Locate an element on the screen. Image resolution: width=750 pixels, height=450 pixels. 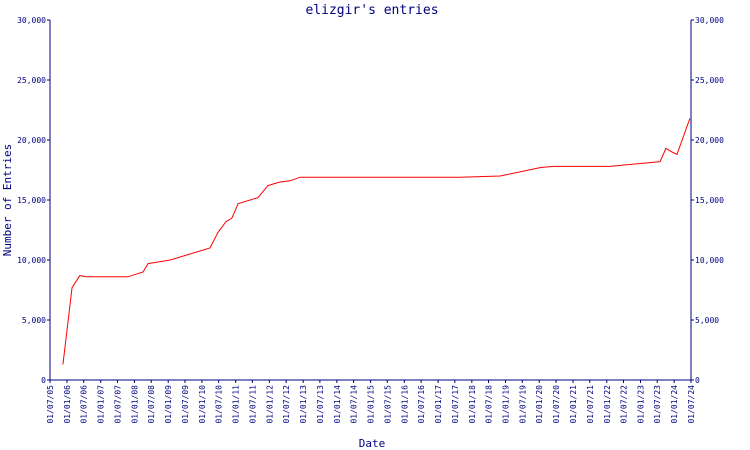
y-tick-label: 0 is located at coordinates (43, 380).